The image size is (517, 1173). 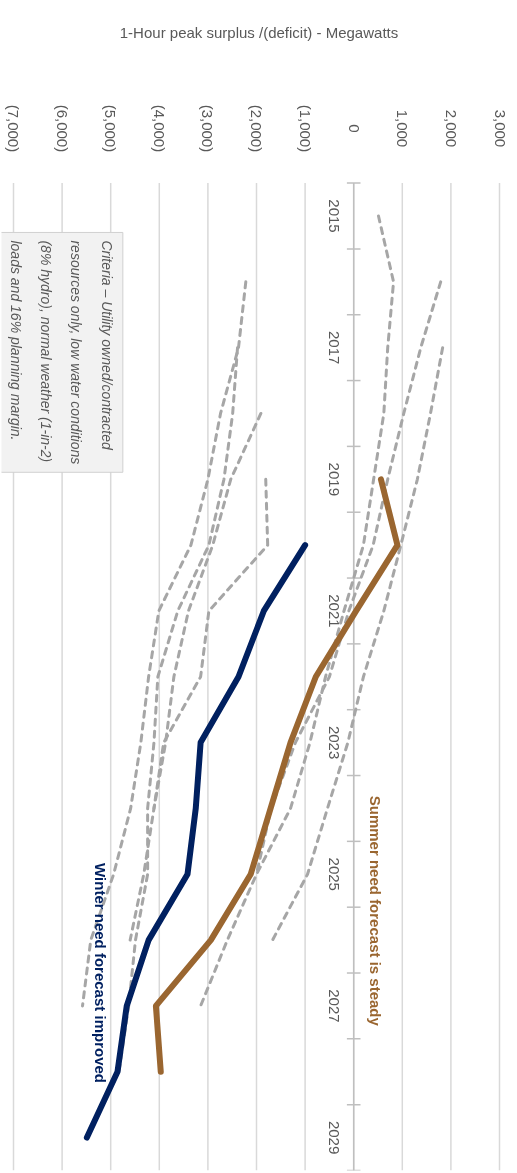 I want to click on x-tick-label: 2,000, so click(x=451, y=128).